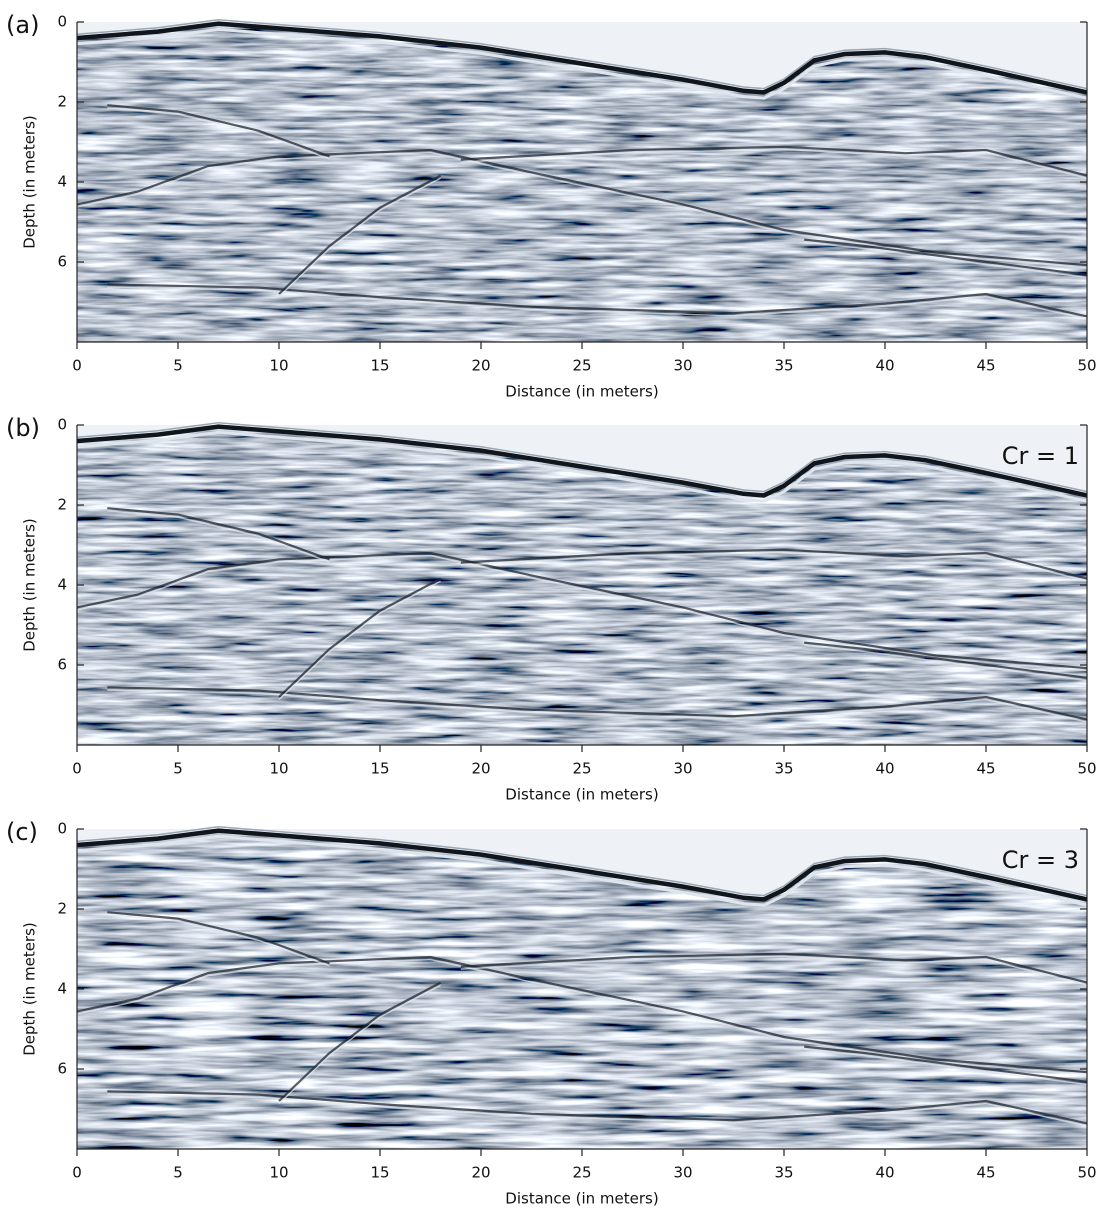 The width and height of the screenshot is (1103, 1210). Describe the element at coordinates (23, 428) in the screenshot. I see `panel-label: (b)` at that location.